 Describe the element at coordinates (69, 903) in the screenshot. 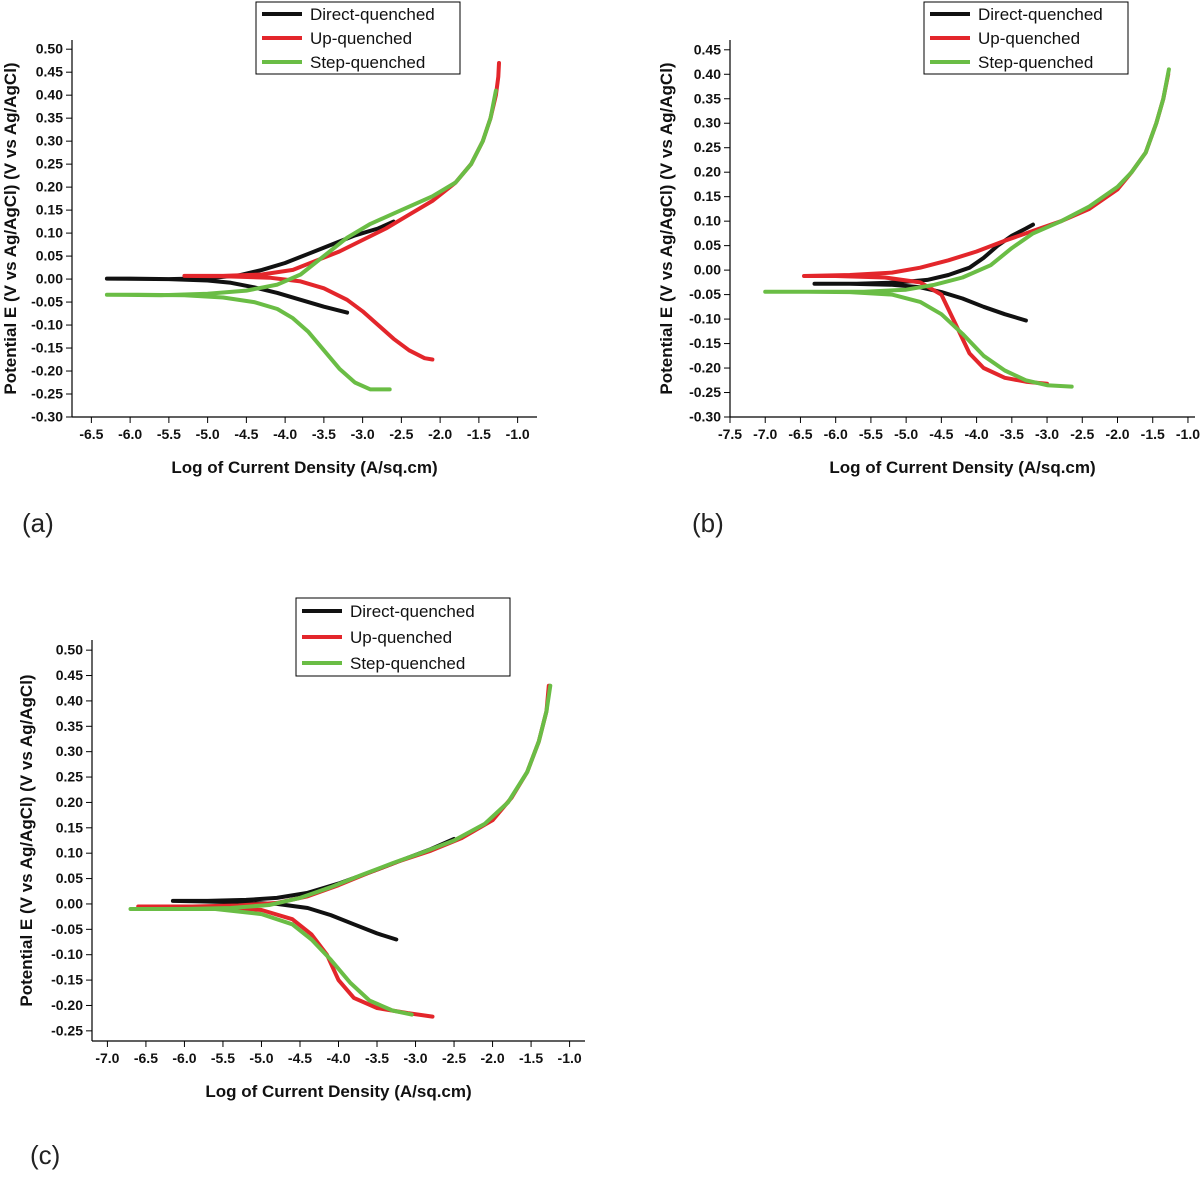

I see `y-tick-label: 0.00` at that location.